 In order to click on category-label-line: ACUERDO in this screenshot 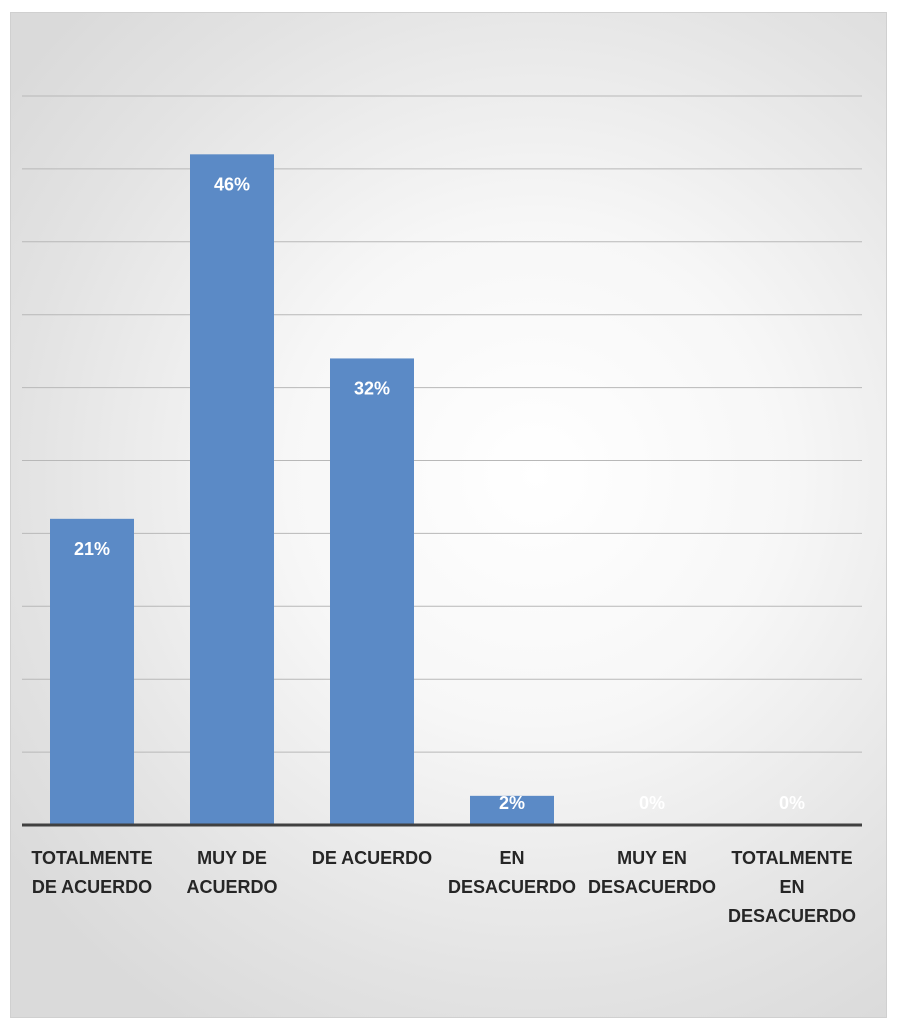, I will do `click(231, 887)`.